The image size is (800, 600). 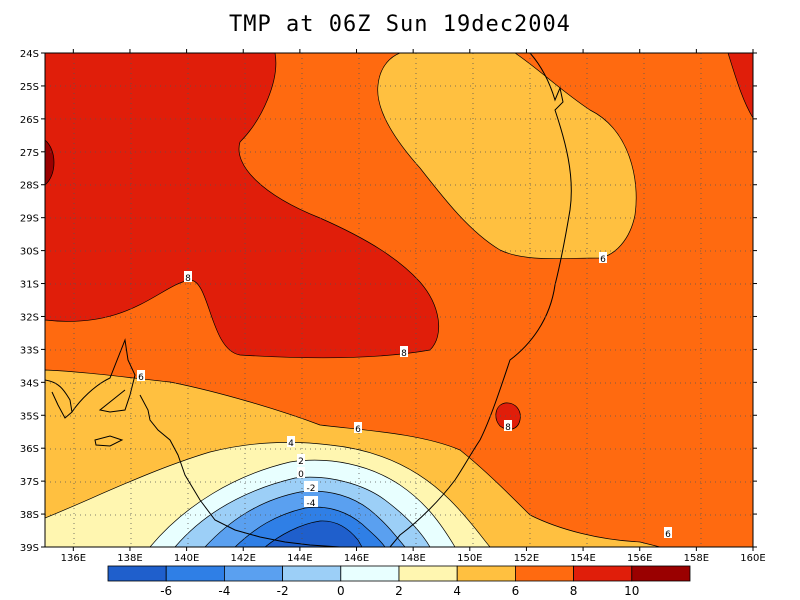 I want to click on colorbar-tick-label: -4, so click(x=224, y=591).